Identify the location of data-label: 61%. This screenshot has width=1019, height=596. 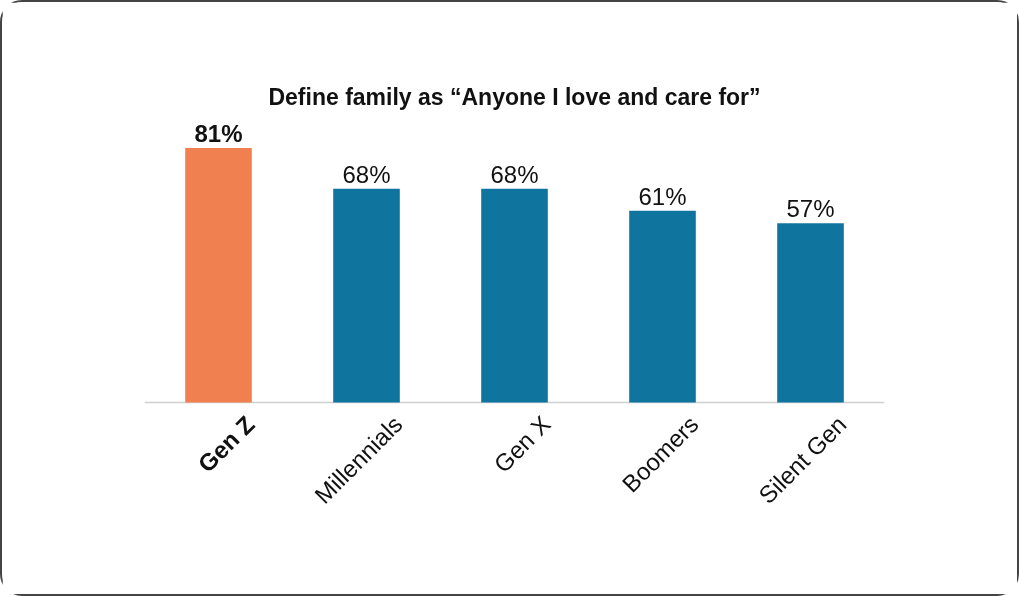
(662, 196).